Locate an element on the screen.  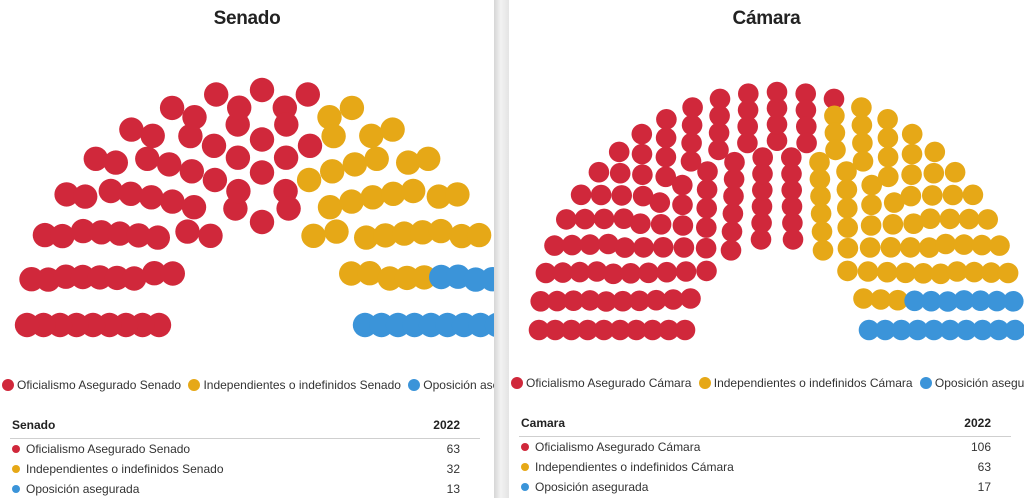
panel-divider is located at coordinates (501, 249).